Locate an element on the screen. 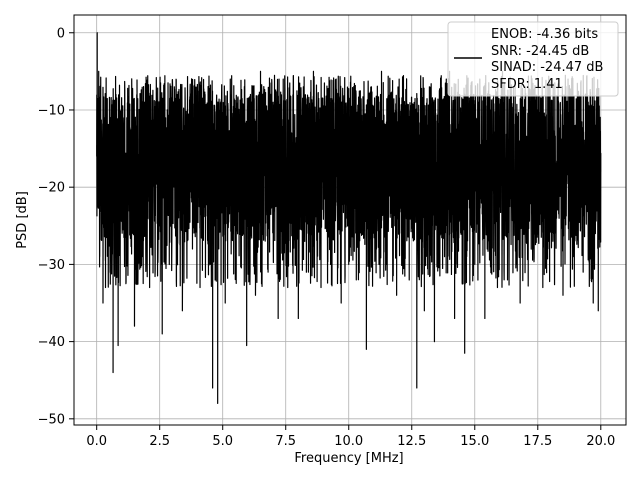 The image size is (640, 480). y-tick-label: −40 is located at coordinates (51, 342).